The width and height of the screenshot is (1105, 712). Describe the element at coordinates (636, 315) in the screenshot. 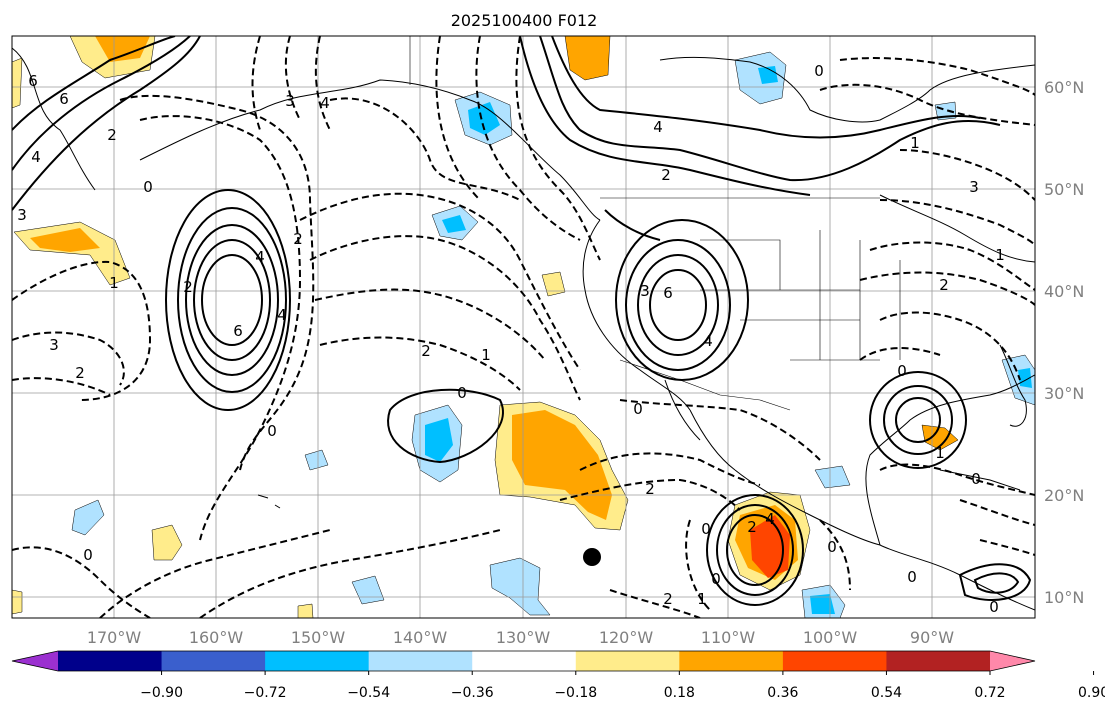

I see `coast-us-west` at that location.